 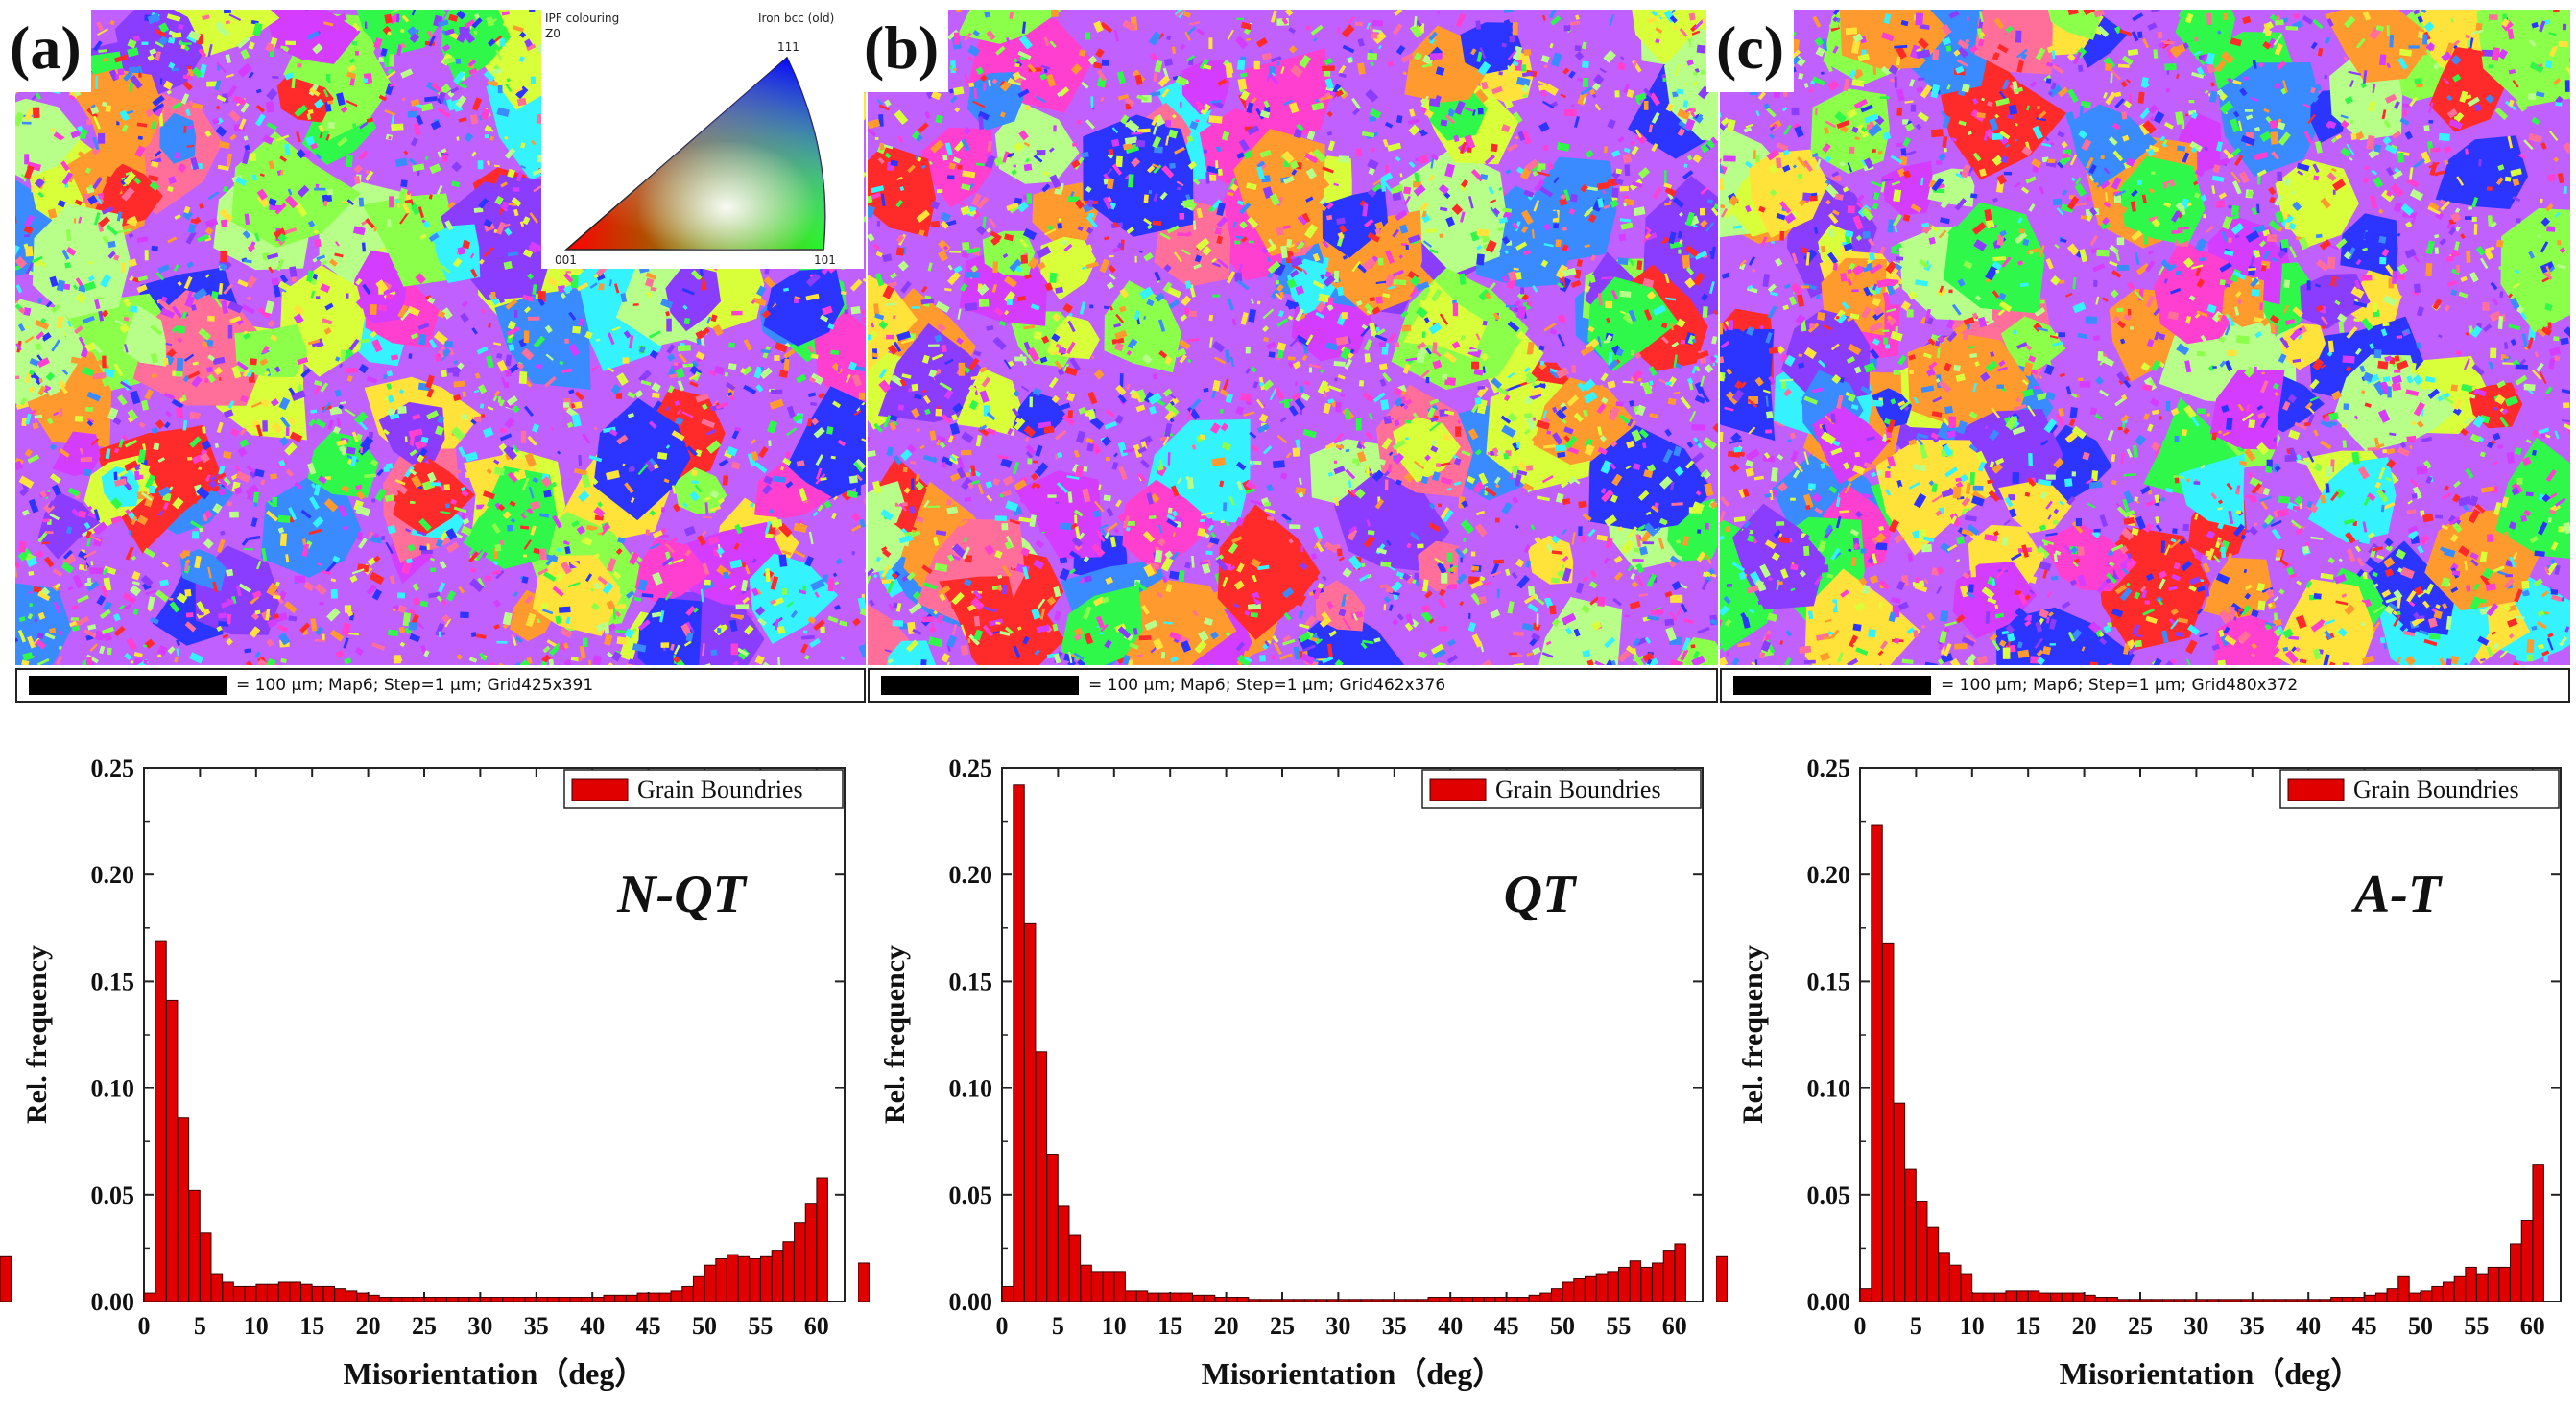 I want to click on scale-bar-text: = 100 µm; Map6; Step=1 µm; Grid425x391, so click(x=414, y=685).